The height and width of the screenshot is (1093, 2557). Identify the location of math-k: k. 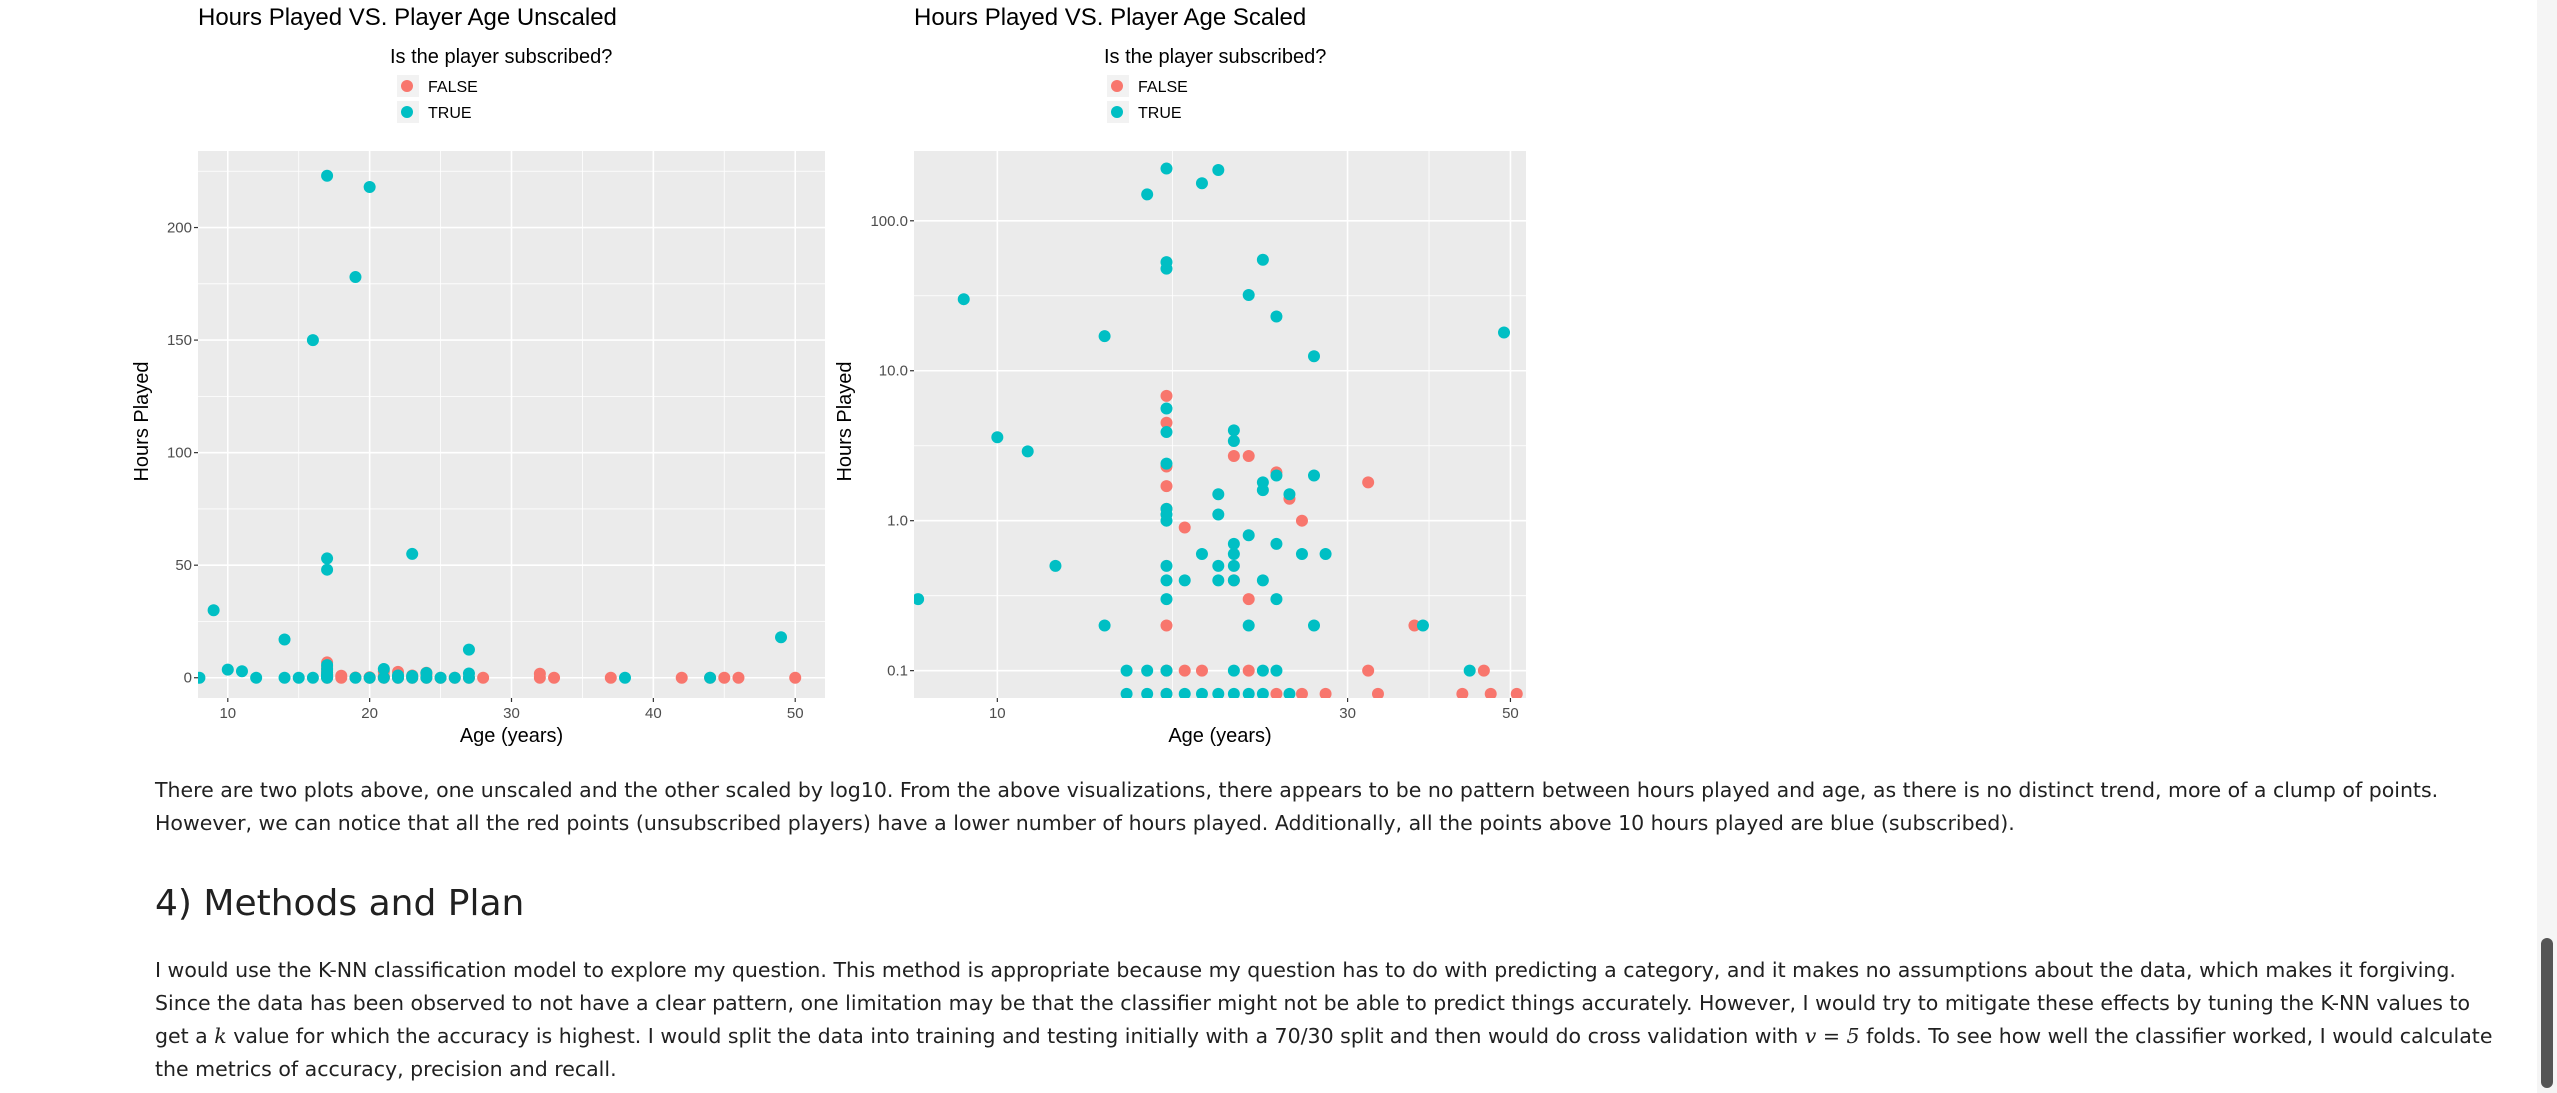
(220, 1036).